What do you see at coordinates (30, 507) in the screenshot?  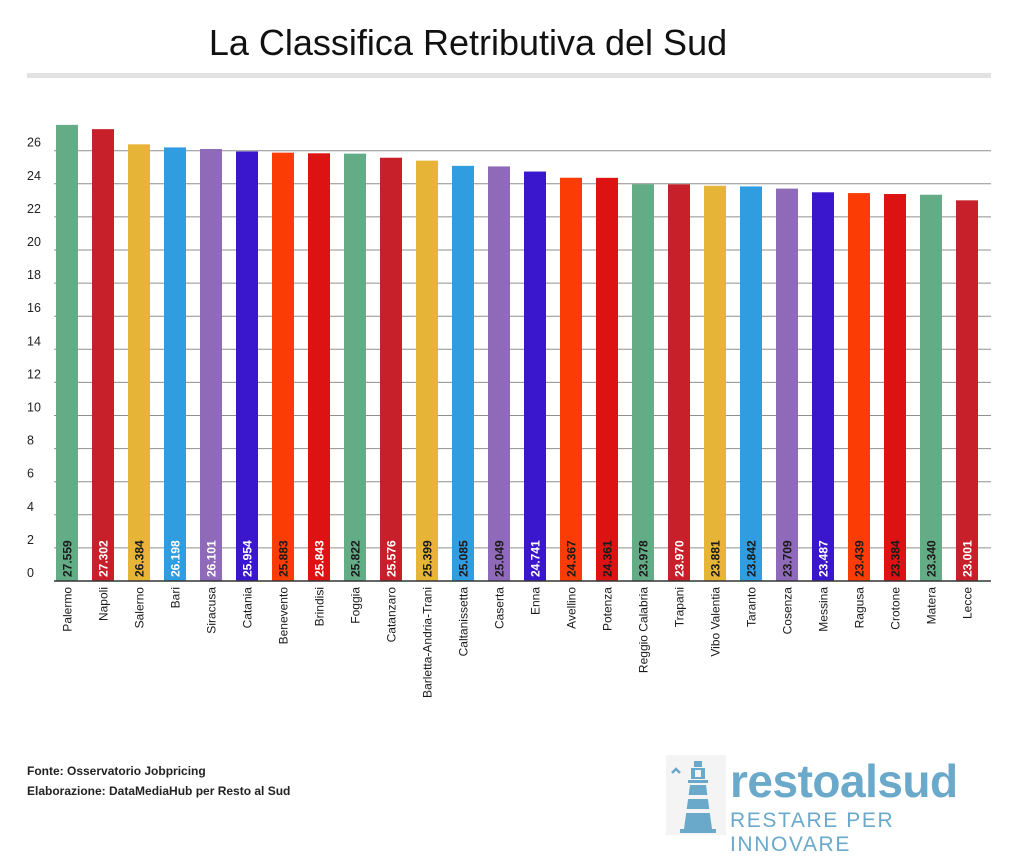 I see `y-tick-label: 4` at bounding box center [30, 507].